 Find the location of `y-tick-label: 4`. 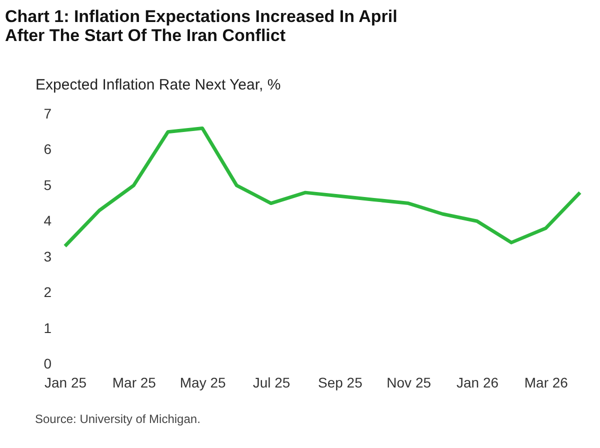

y-tick-label: 4 is located at coordinates (48, 220).